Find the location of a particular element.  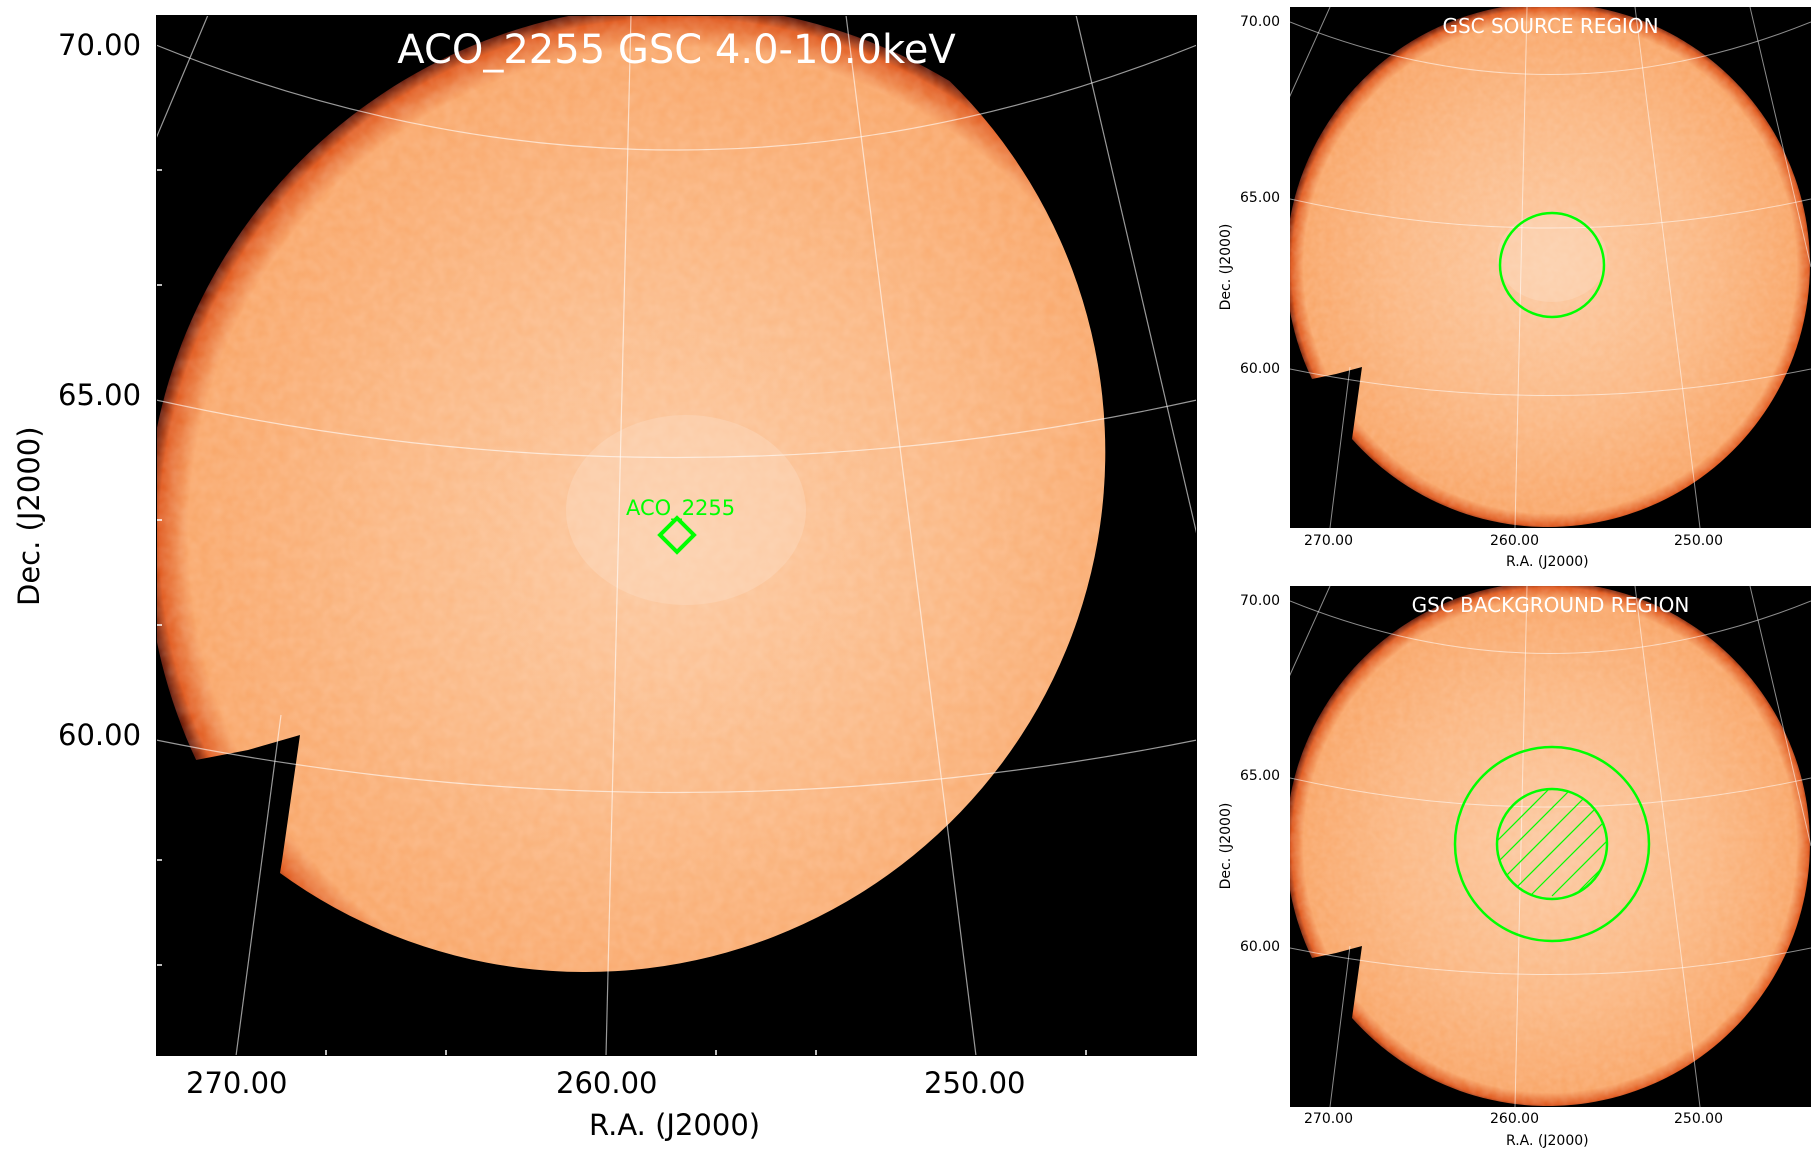

source-xtick-250: 250.00 is located at coordinates (1698, 541).